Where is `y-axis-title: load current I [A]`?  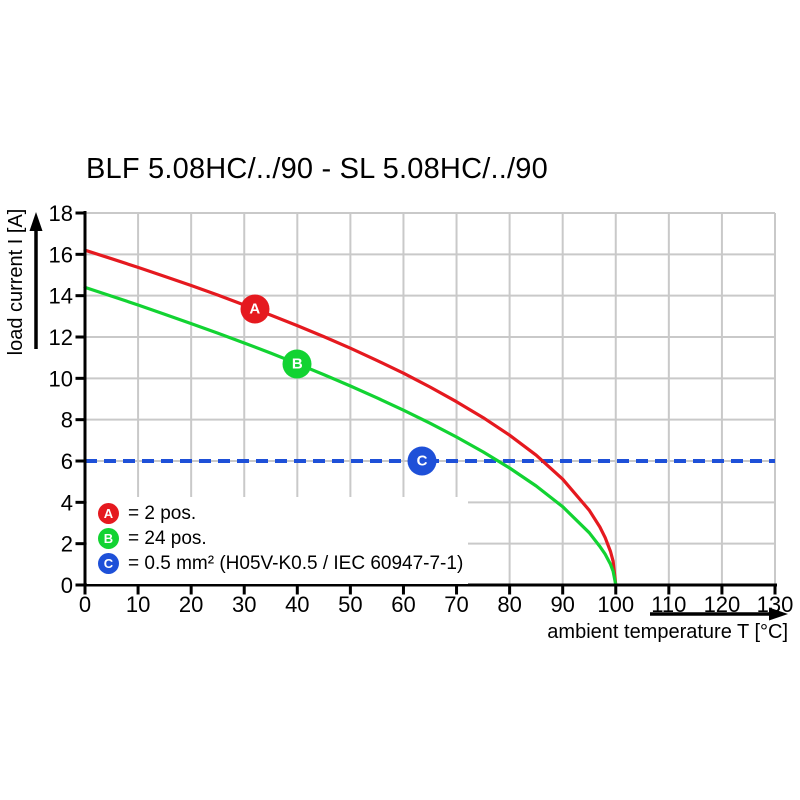
y-axis-title: load current I [A] is located at coordinates (16, 282).